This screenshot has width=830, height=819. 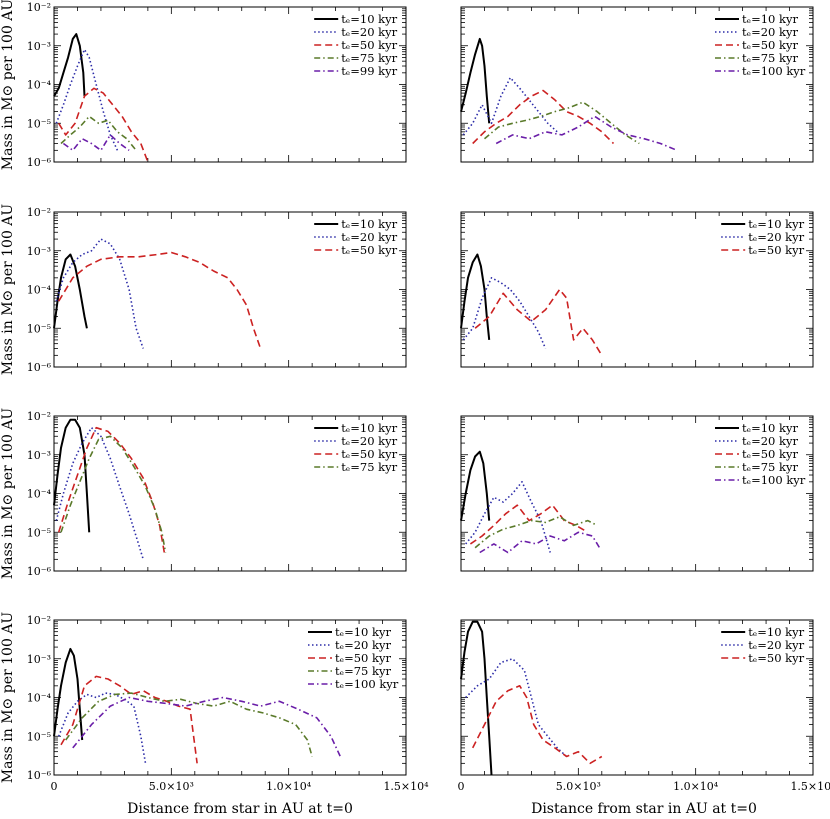 I want to click on x-tick-label: 5.0×10³, so click(x=171, y=786).